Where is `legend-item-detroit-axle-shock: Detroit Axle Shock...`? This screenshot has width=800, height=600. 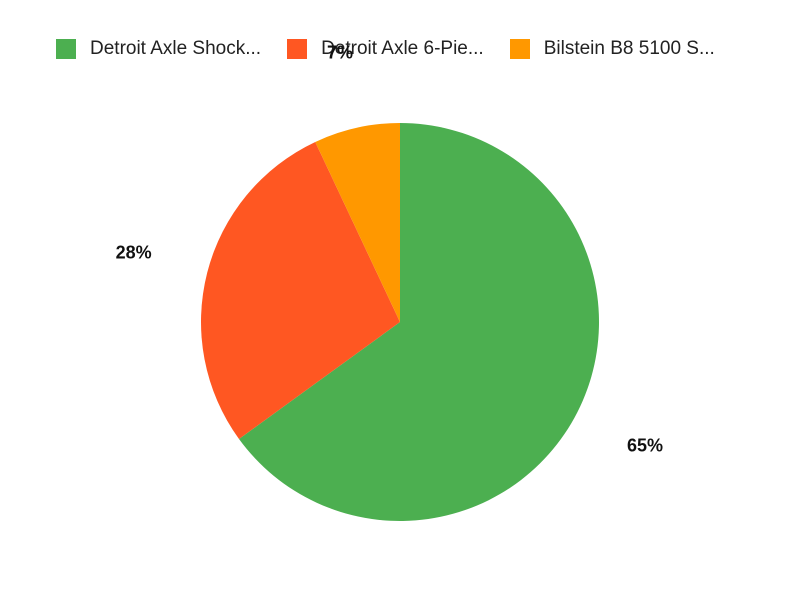
legend-item-detroit-axle-shock: Detroit Axle Shock... is located at coordinates (158, 49).